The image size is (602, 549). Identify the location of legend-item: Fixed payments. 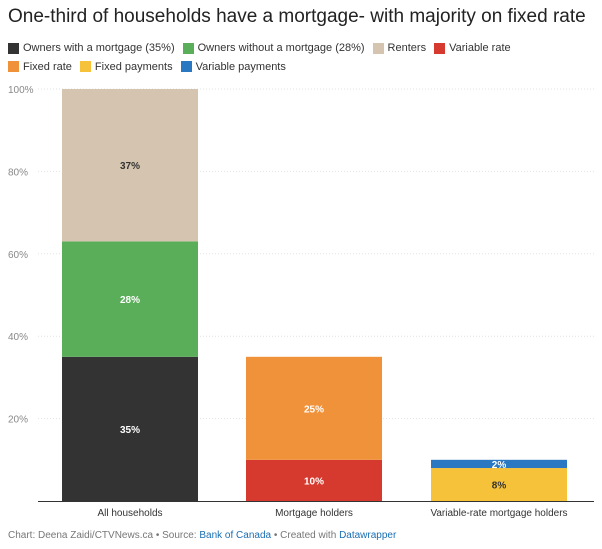
(126, 67).